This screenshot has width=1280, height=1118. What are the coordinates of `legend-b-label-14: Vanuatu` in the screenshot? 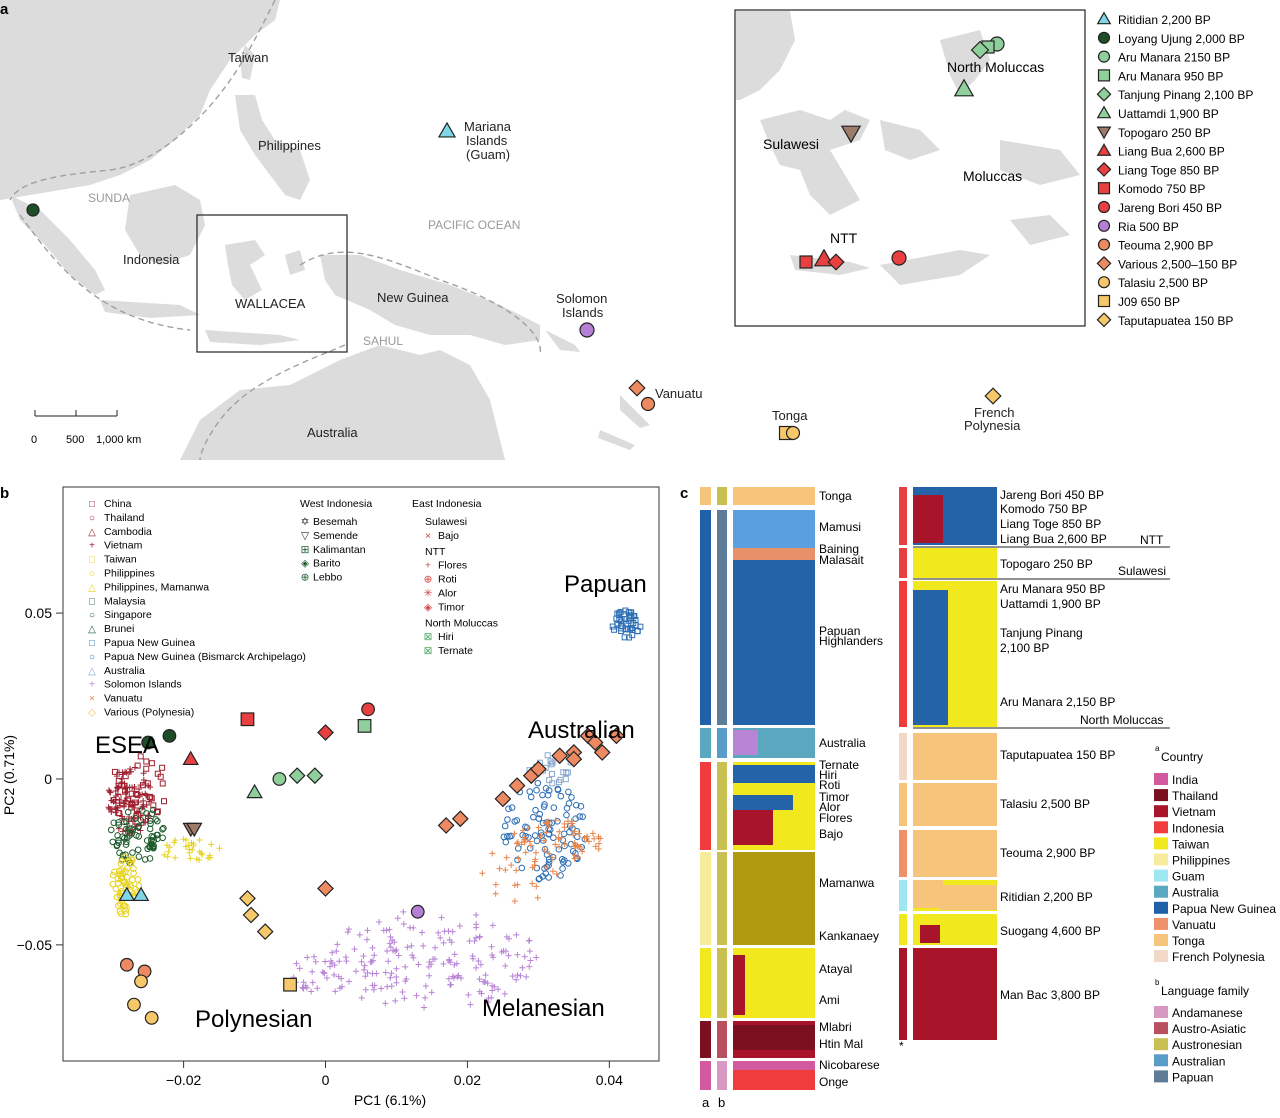 It's located at (123, 699).